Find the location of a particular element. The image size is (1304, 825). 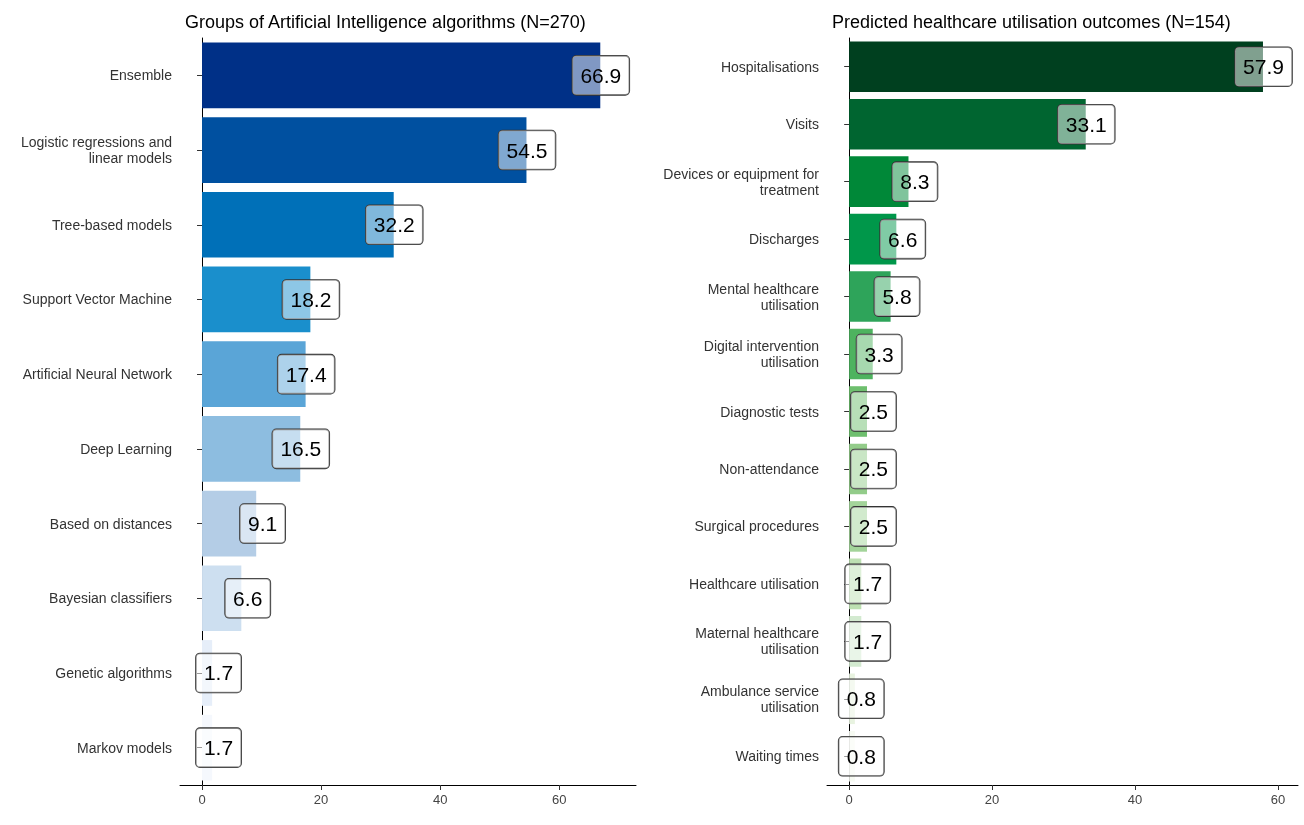

data-label: 16.5 is located at coordinates (301, 449).